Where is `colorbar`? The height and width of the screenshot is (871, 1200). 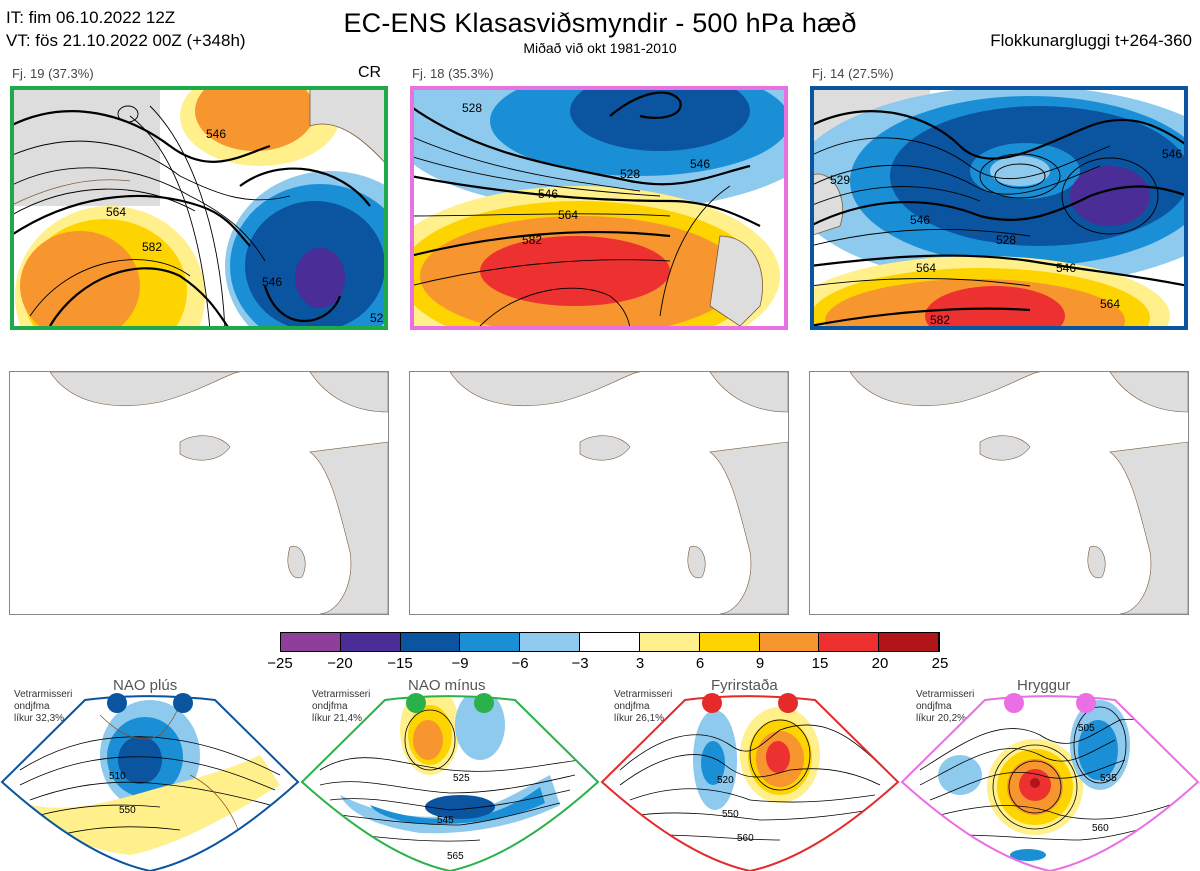 colorbar is located at coordinates (610, 642).